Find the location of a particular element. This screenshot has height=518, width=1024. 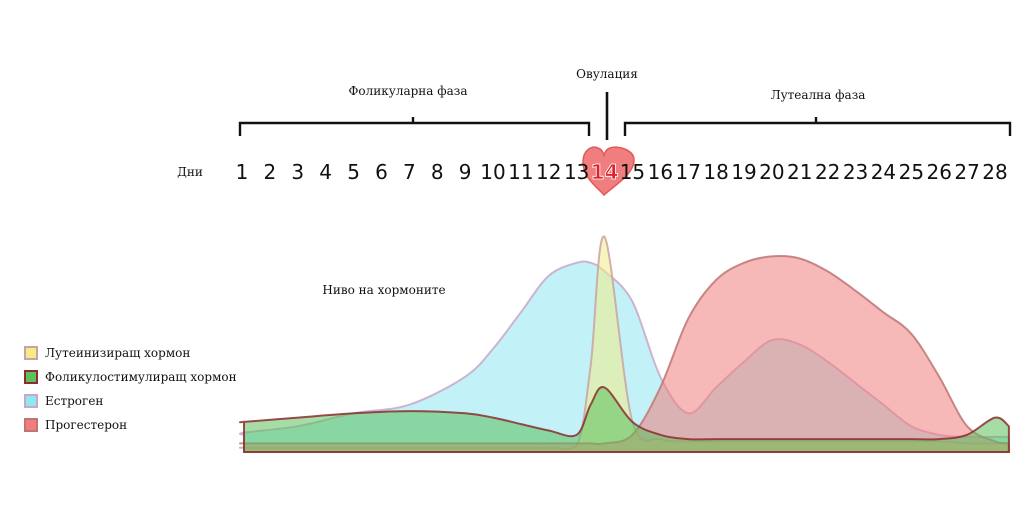

day-label: 28 is located at coordinates (994, 172).